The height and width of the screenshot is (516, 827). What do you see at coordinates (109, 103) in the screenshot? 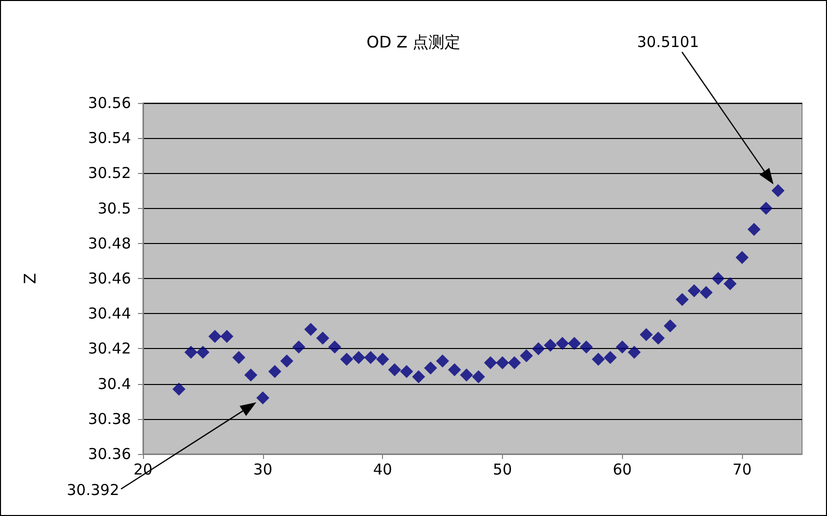
I see `y-tick-label: 30.56` at bounding box center [109, 103].